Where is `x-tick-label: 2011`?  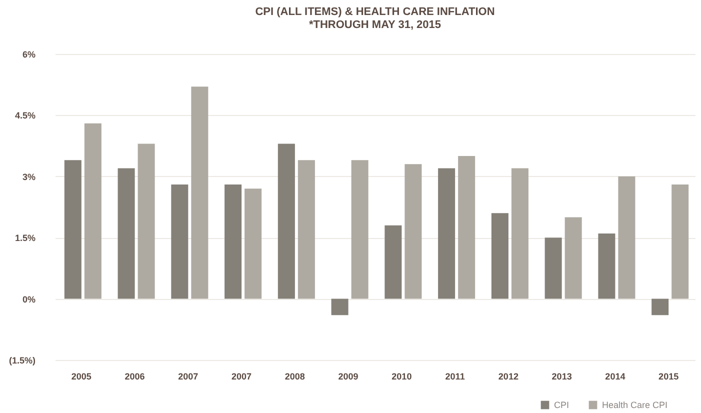 x-tick-label: 2011 is located at coordinates (455, 377).